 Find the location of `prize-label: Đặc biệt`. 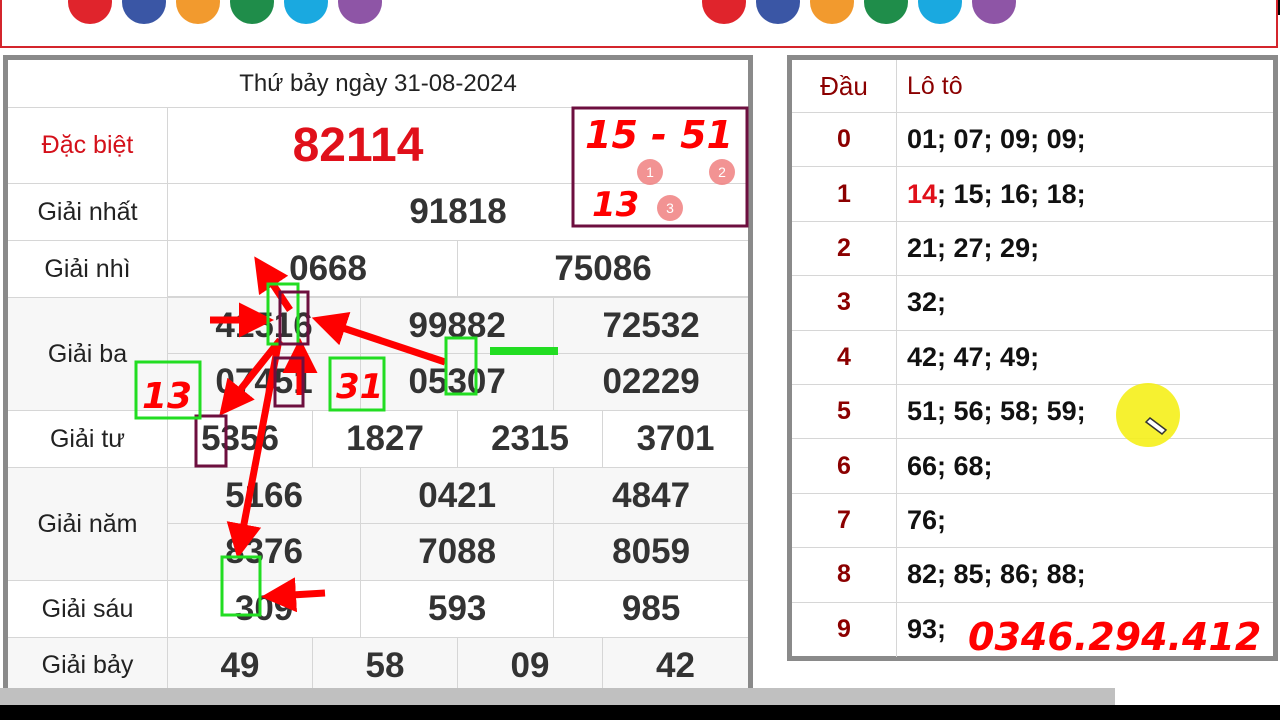

prize-label: Đặc biệt is located at coordinates (88, 145).